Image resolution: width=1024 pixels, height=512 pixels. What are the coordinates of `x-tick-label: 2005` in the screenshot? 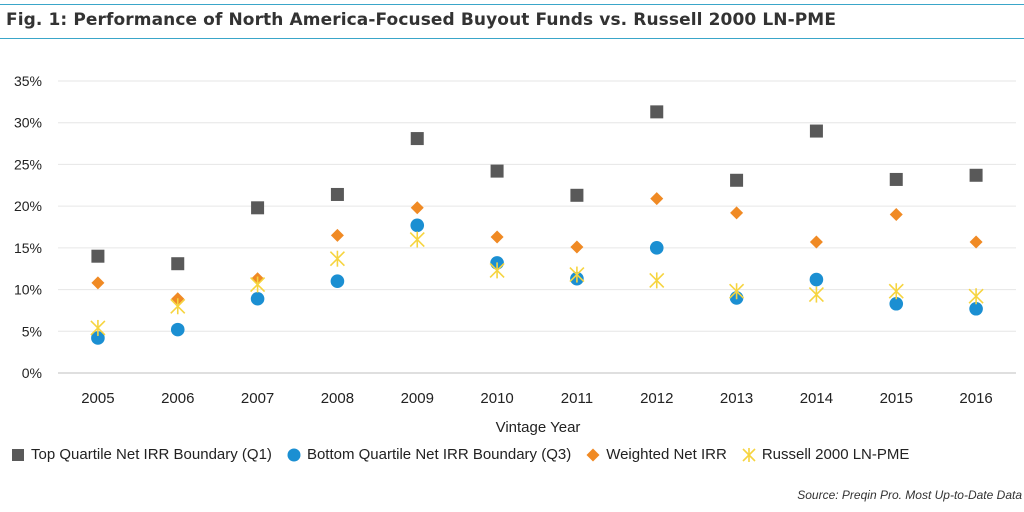 It's located at (97, 398).